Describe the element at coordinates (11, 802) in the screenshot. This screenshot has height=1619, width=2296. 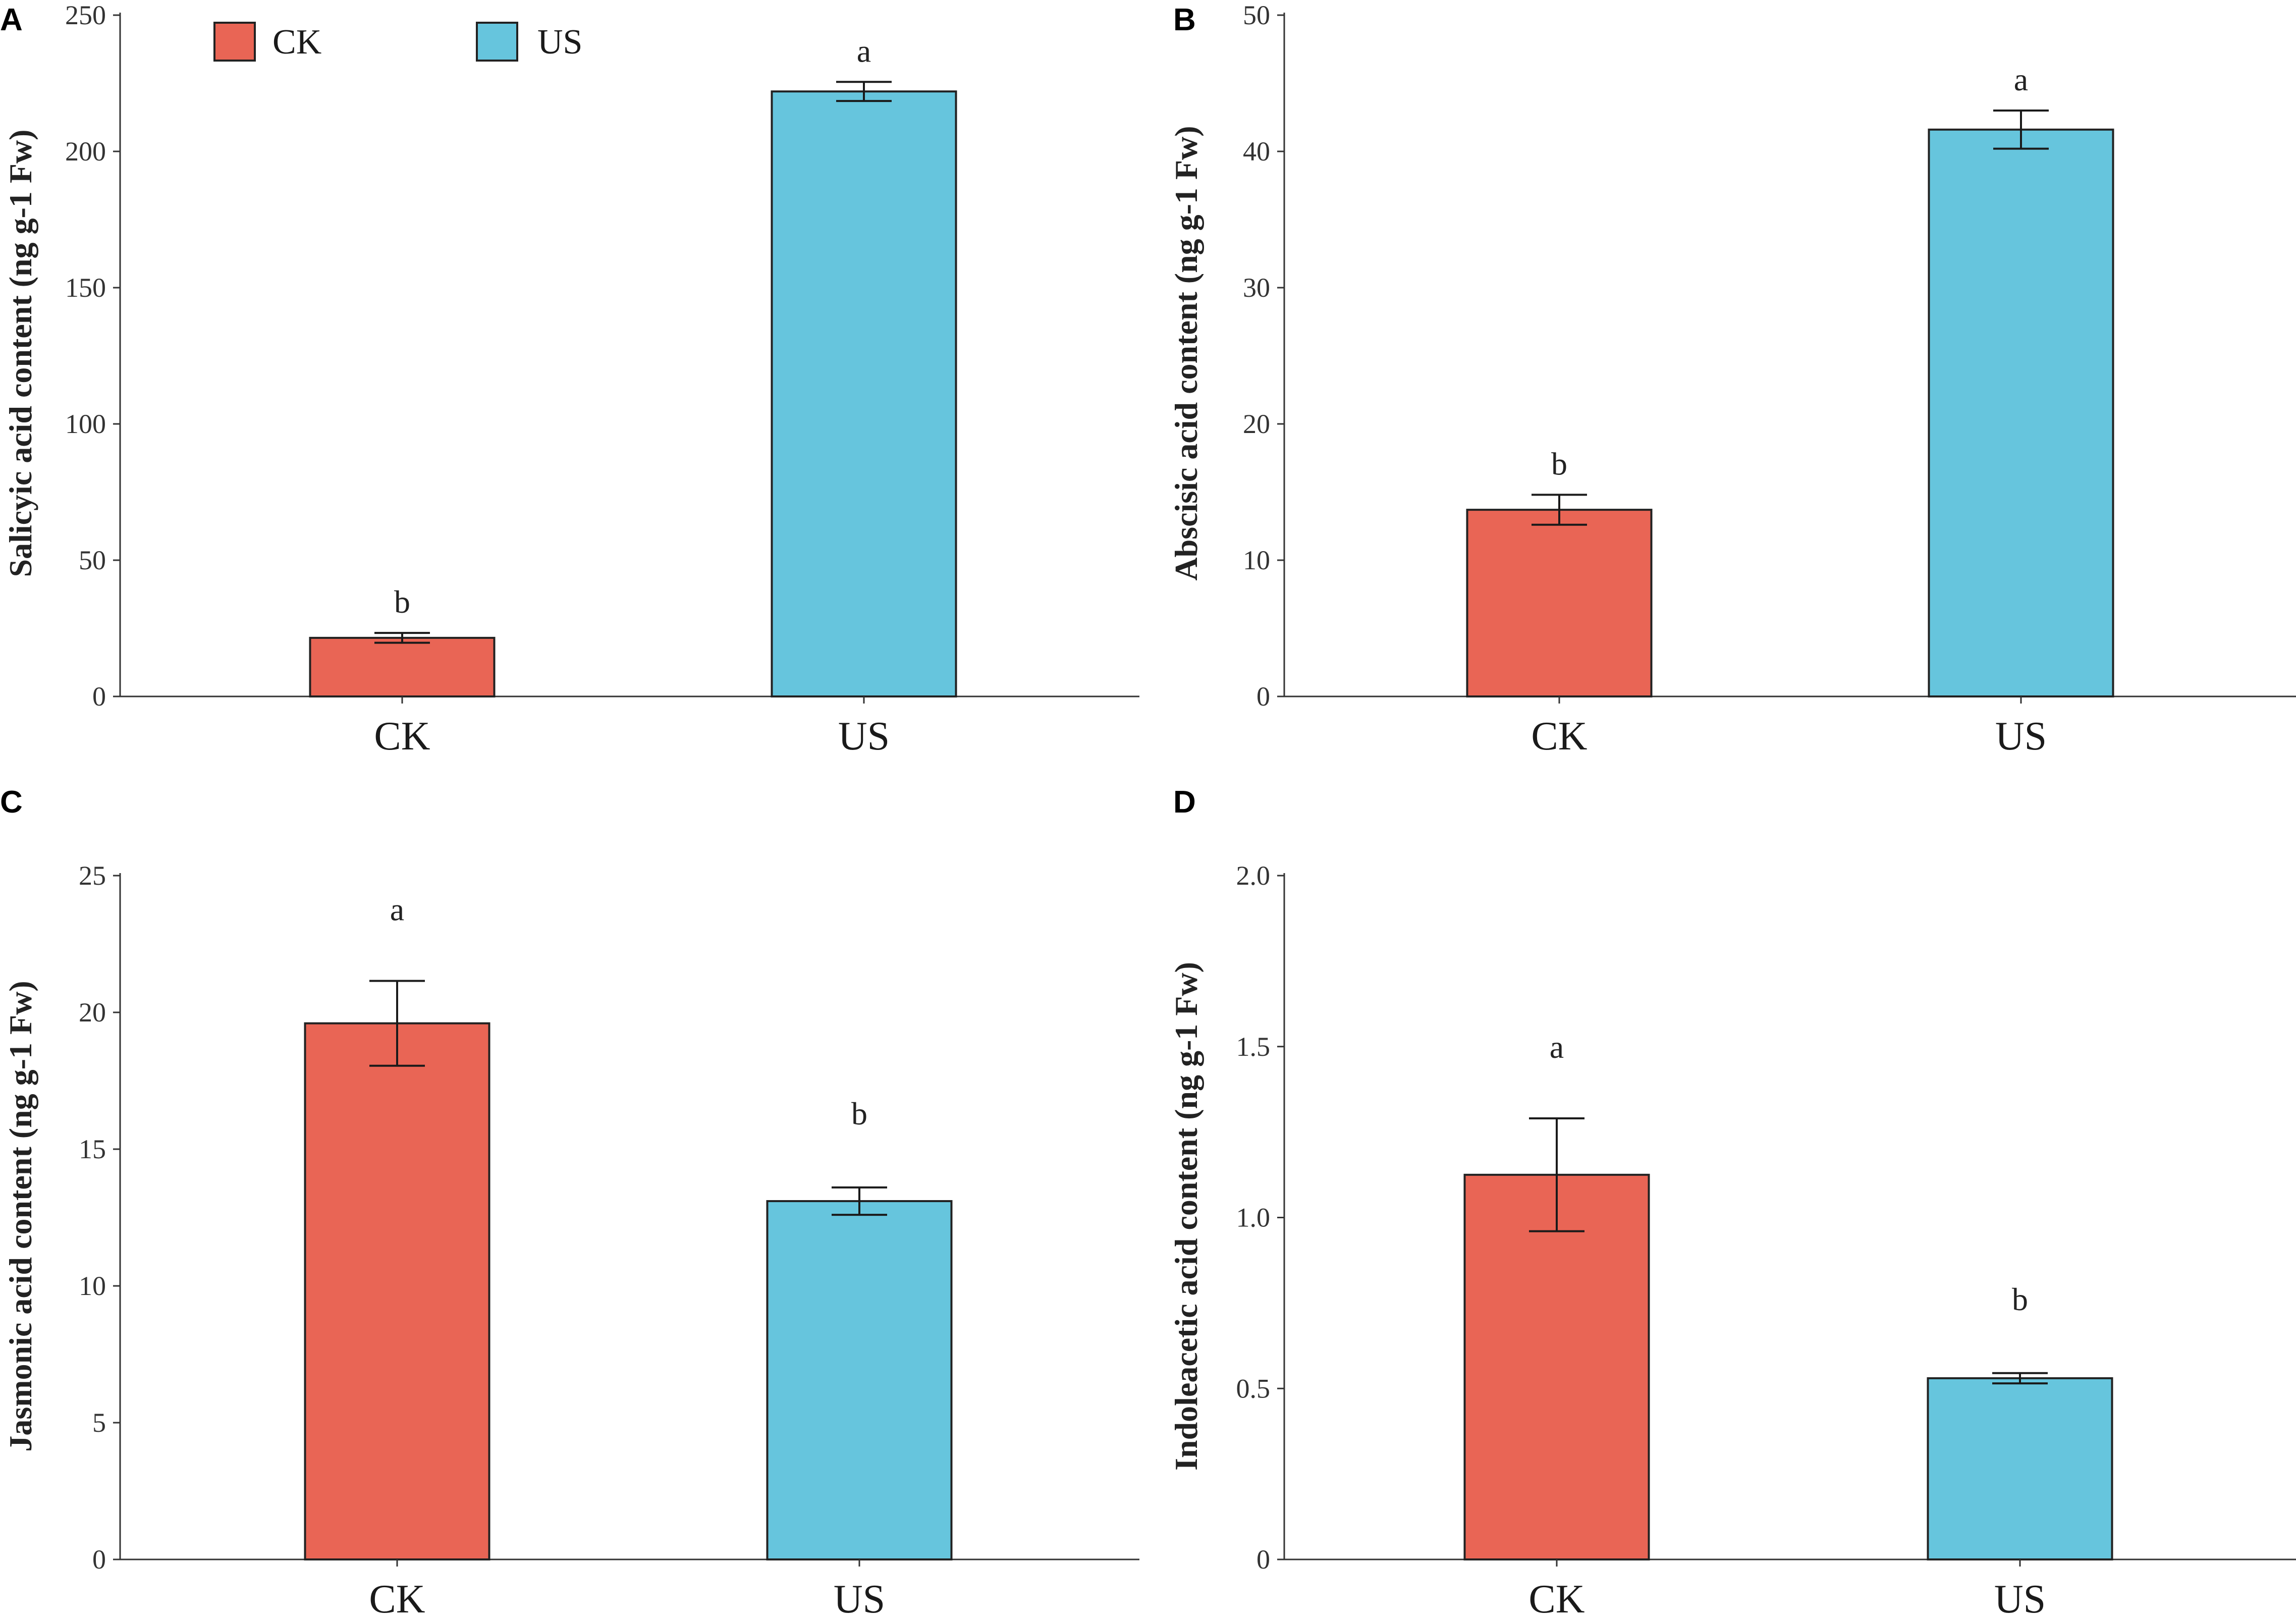
I see `panel-letter-c: C` at that location.